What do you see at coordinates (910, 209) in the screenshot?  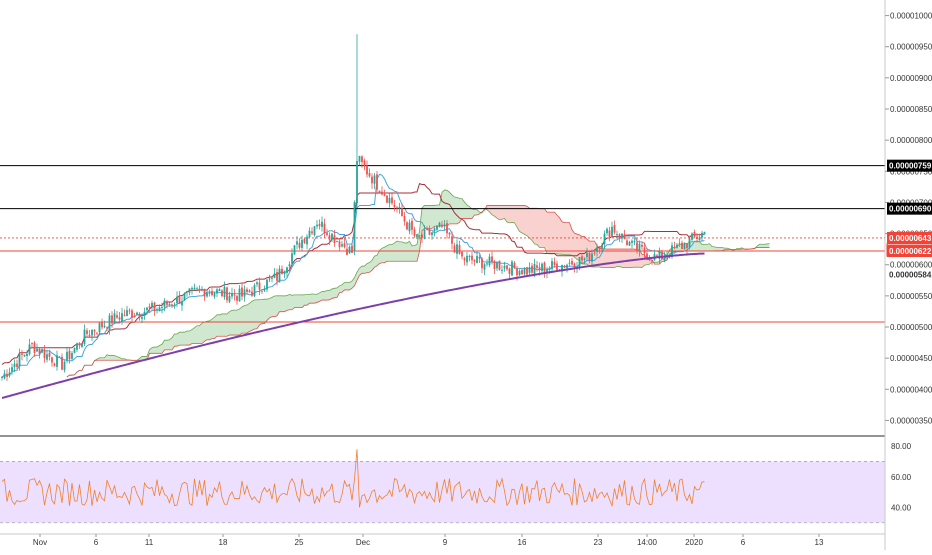 I see `level-tag: 0.00000690` at bounding box center [910, 209].